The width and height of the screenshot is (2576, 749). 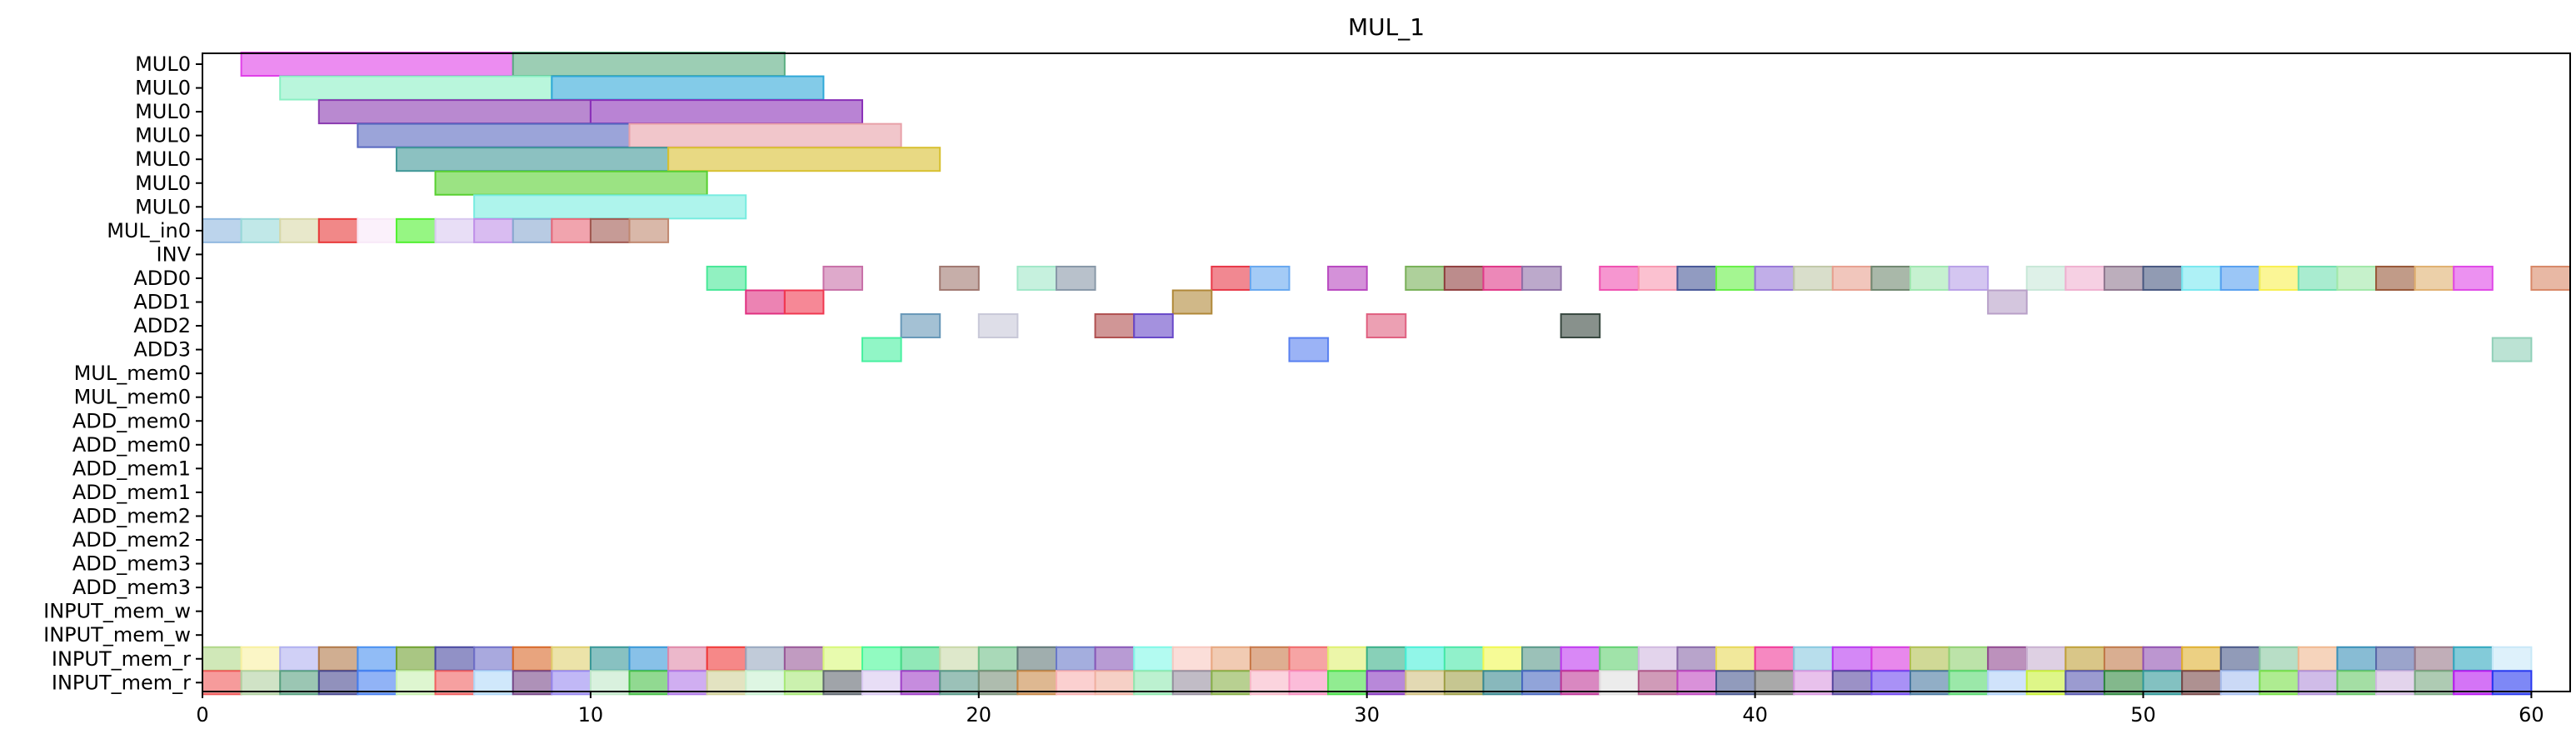 I want to click on row-label: INPUT_mem_w, so click(x=117, y=611).